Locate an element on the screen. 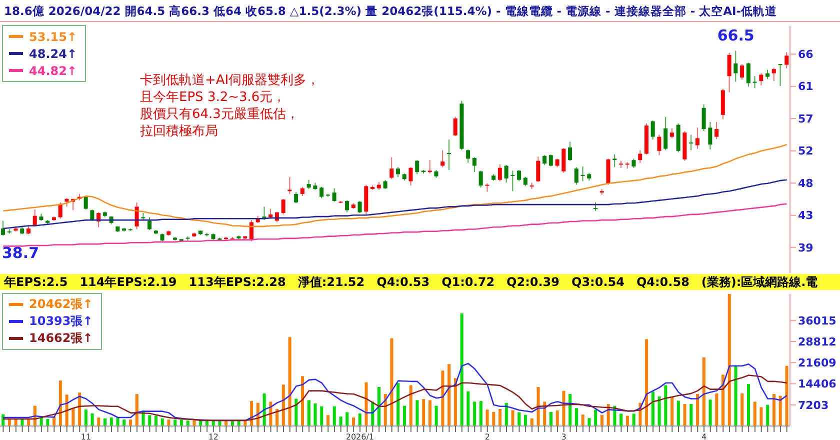  chart-title: 年EPS:2.5 114年EPS:2.19 113年EPS:2.28 淨值:21.52 Q4:0.53 Q1:0.72 Q2:0.39 Q3:0.54 Q4:0.58 (業務):區域網路線.電 is located at coordinates (420, 282).